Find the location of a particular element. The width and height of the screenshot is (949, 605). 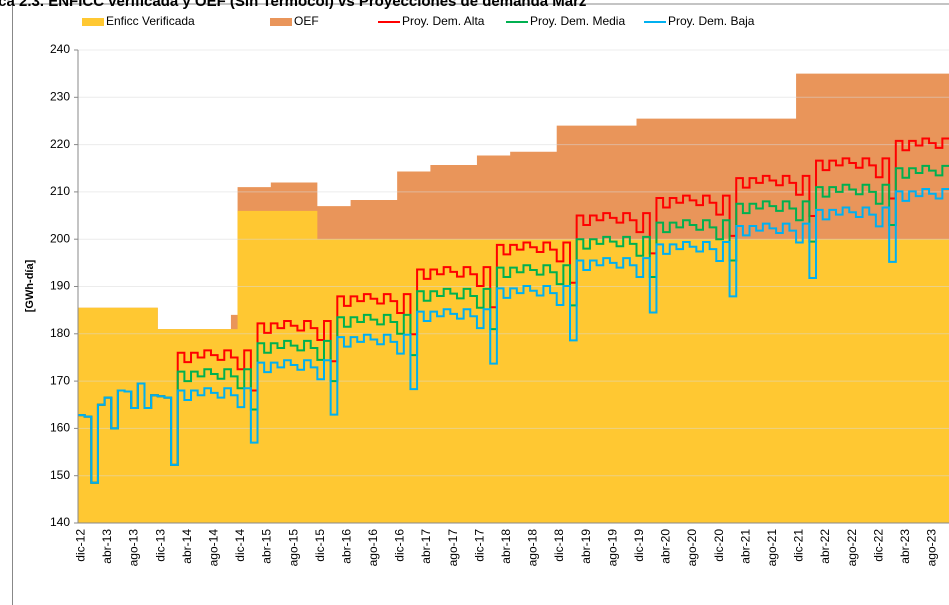

x-tick-label: ago-21 is located at coordinates (772, 548).